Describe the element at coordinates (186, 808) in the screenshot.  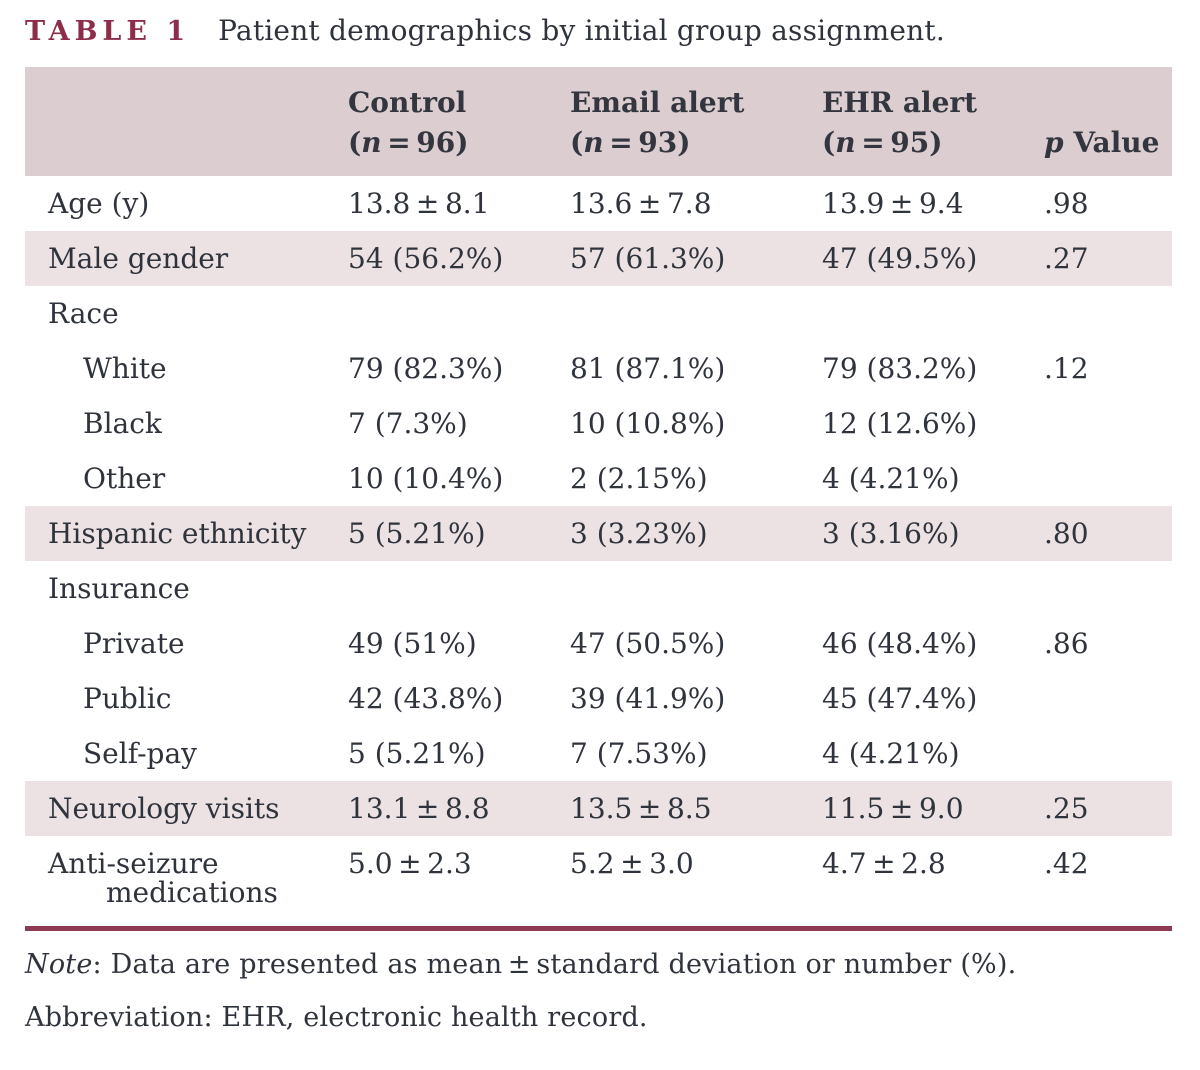
I see `row-label: Neurology visits` at that location.